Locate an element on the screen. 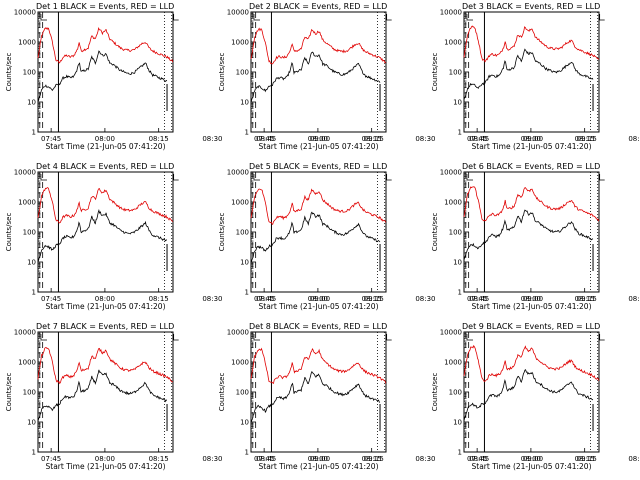 This screenshot has width=640, height=480. panel-title: Det 7 BLACK = Events, RED = LLD is located at coordinates (105, 326).